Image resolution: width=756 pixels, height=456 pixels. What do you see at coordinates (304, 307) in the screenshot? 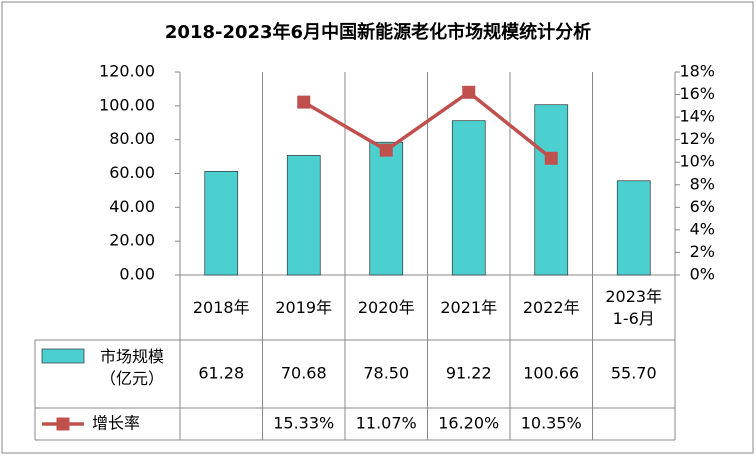
I see `x-tick-label: 2019年` at bounding box center [304, 307].